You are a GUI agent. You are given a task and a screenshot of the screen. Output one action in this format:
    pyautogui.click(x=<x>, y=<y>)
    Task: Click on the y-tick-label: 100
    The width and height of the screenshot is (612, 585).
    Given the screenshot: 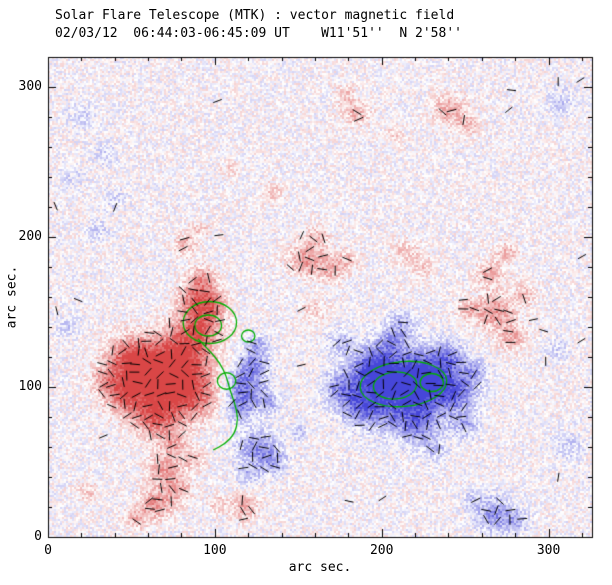 What is the action you would take?
    pyautogui.click(x=30, y=386)
    